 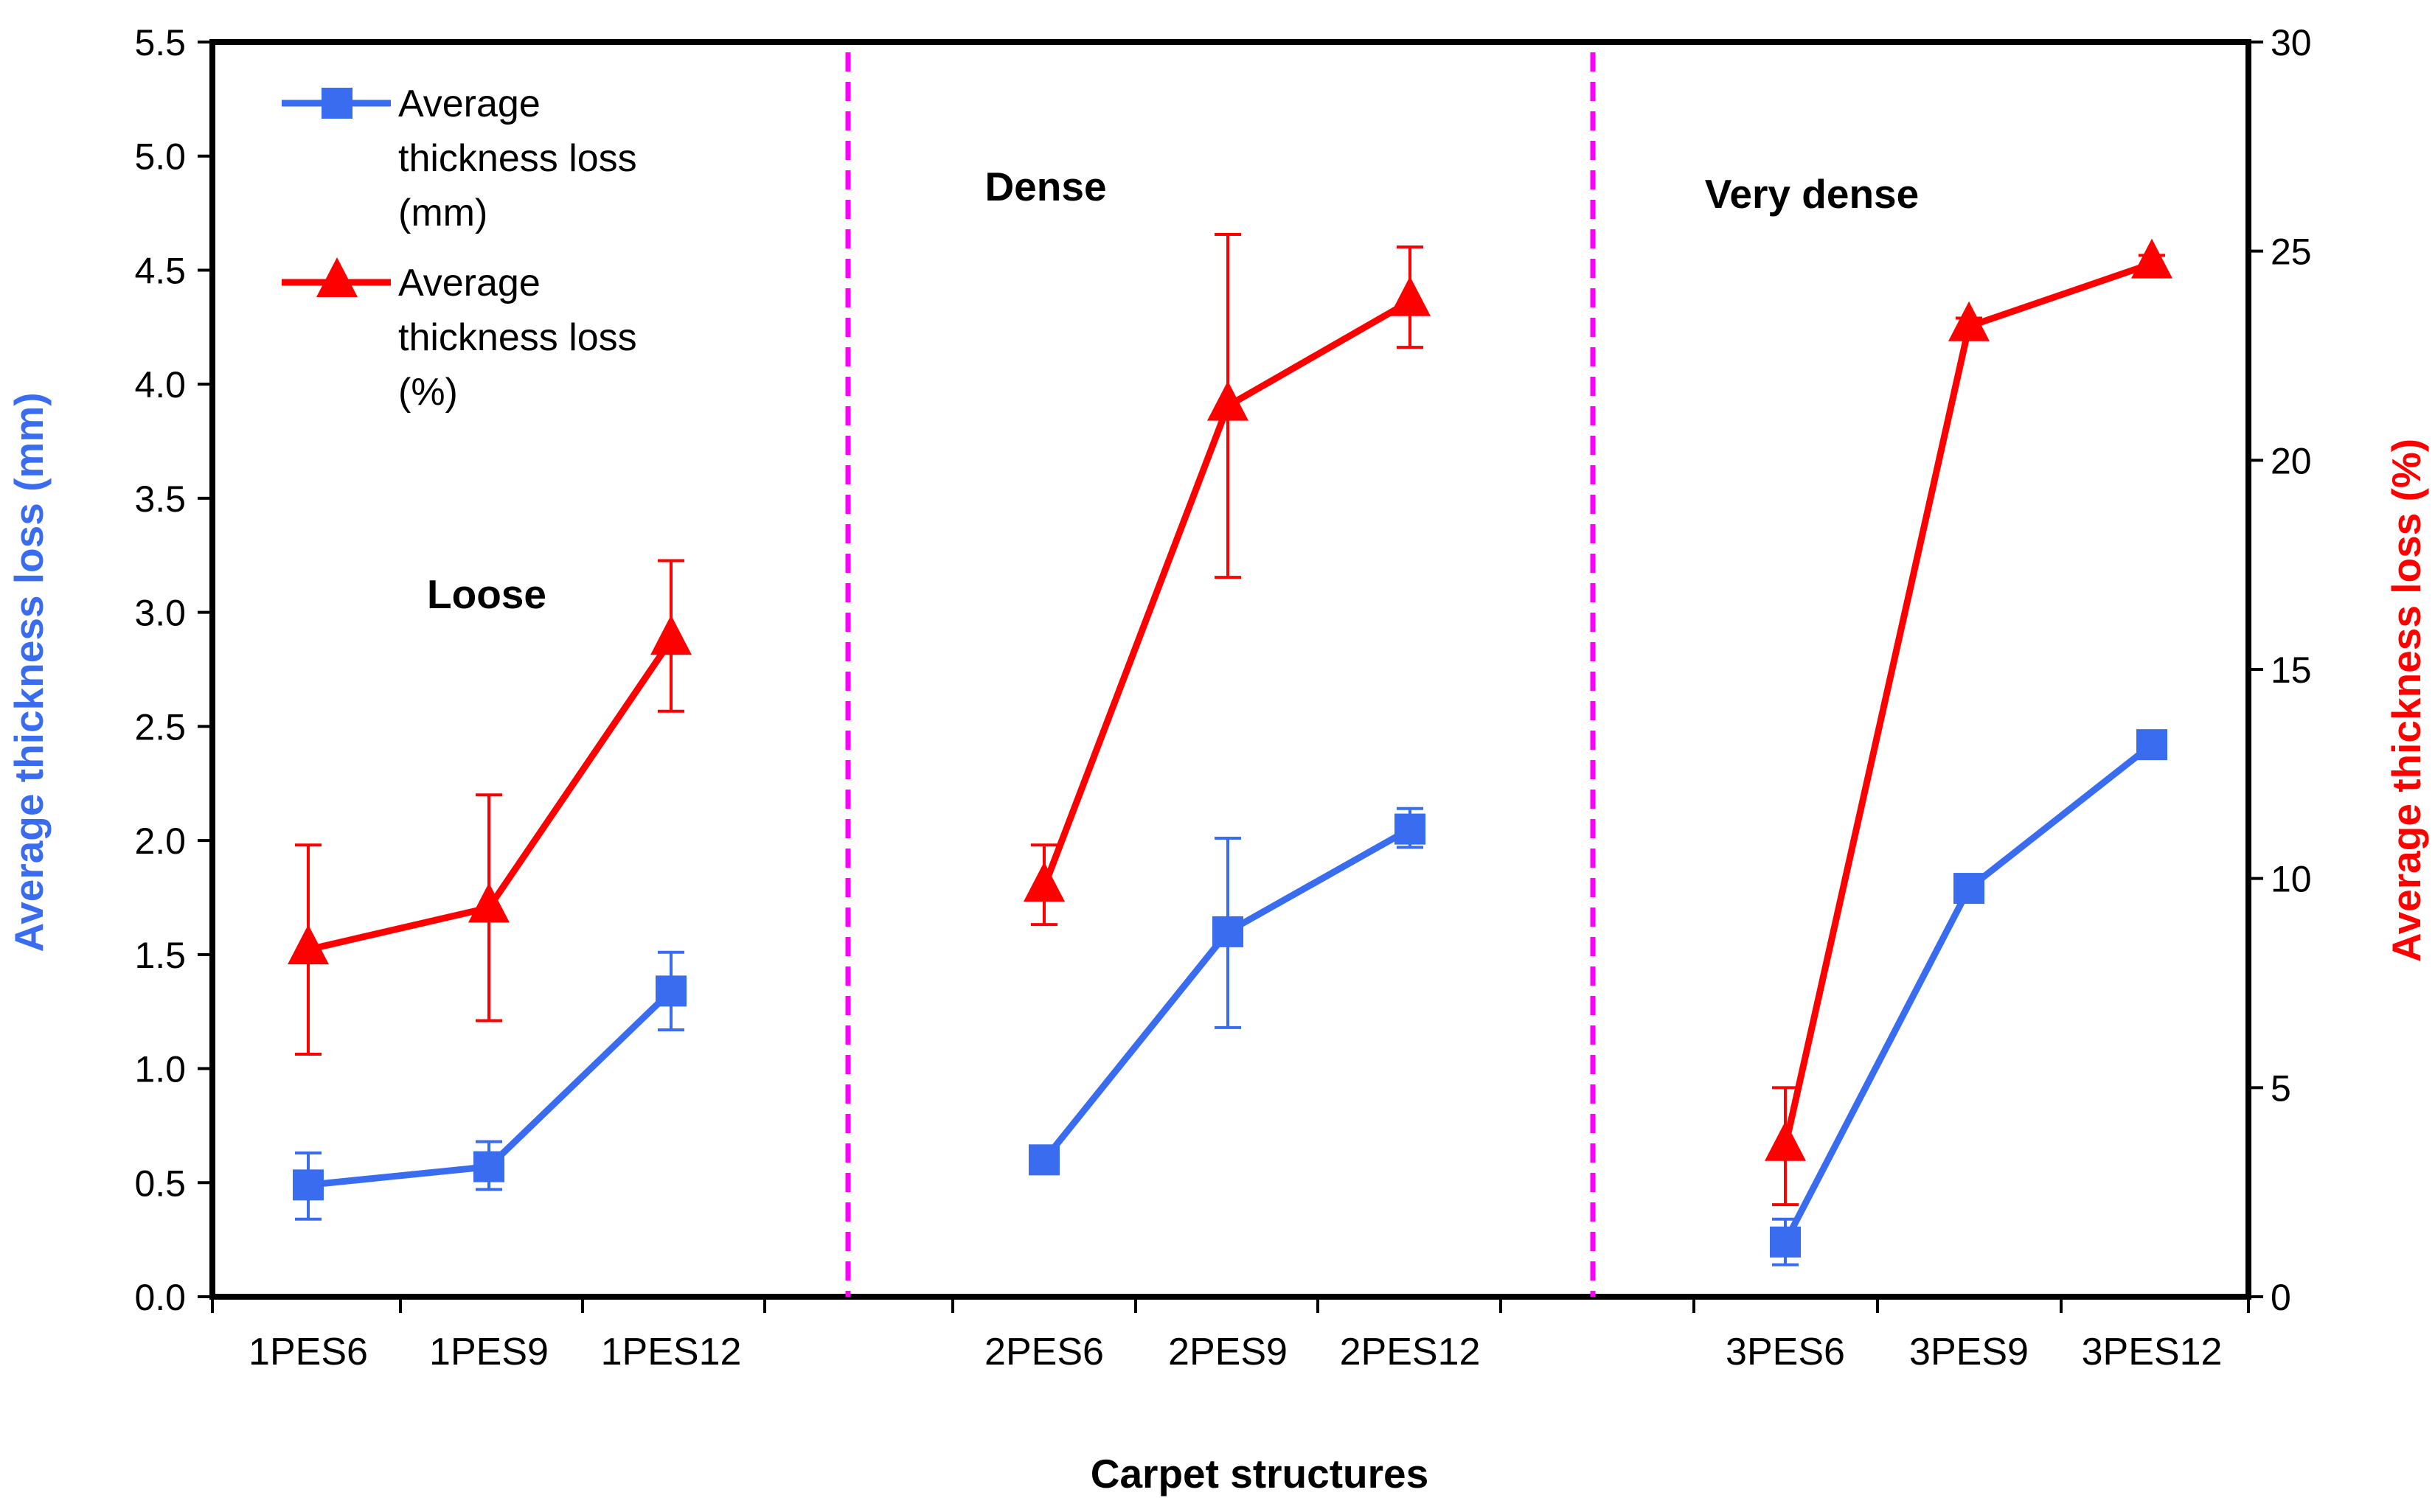 What do you see at coordinates (29, 672) in the screenshot?
I see `left-axis-title: Average thickness loss (mm)` at bounding box center [29, 672].